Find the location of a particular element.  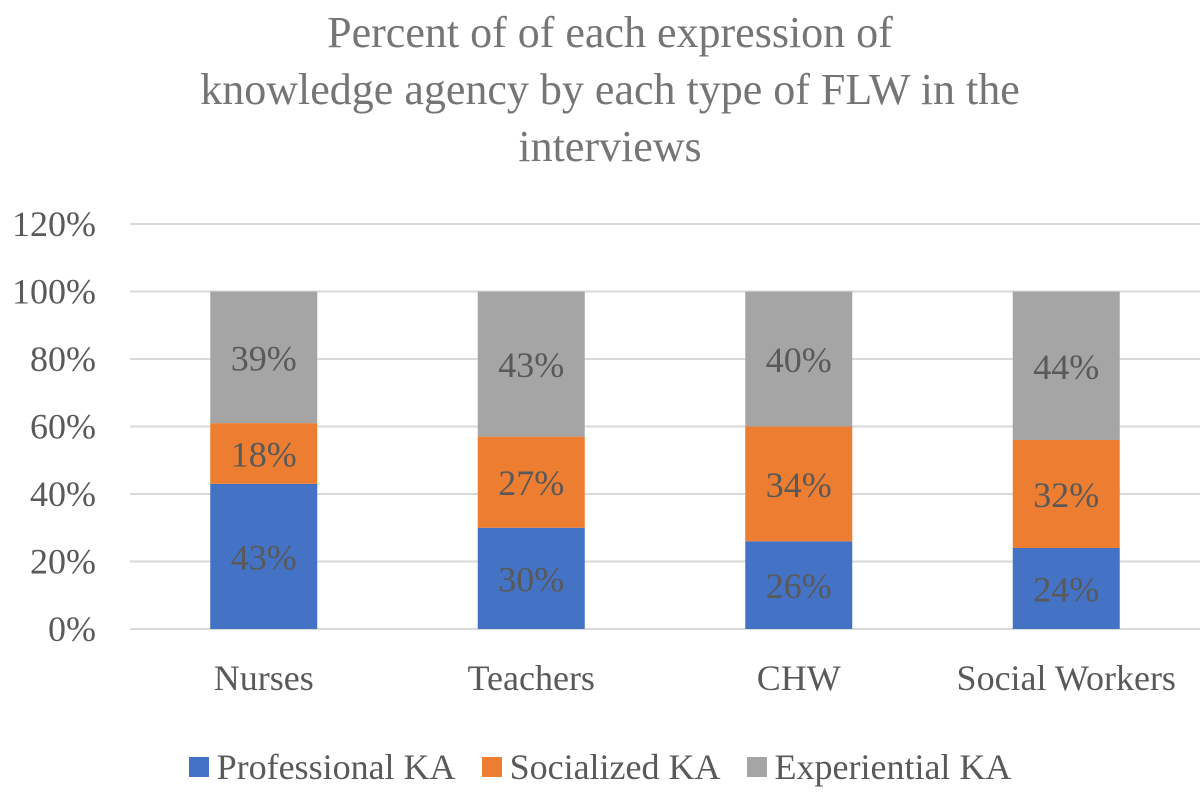

y-tick-label: 20% is located at coordinates (63, 562).